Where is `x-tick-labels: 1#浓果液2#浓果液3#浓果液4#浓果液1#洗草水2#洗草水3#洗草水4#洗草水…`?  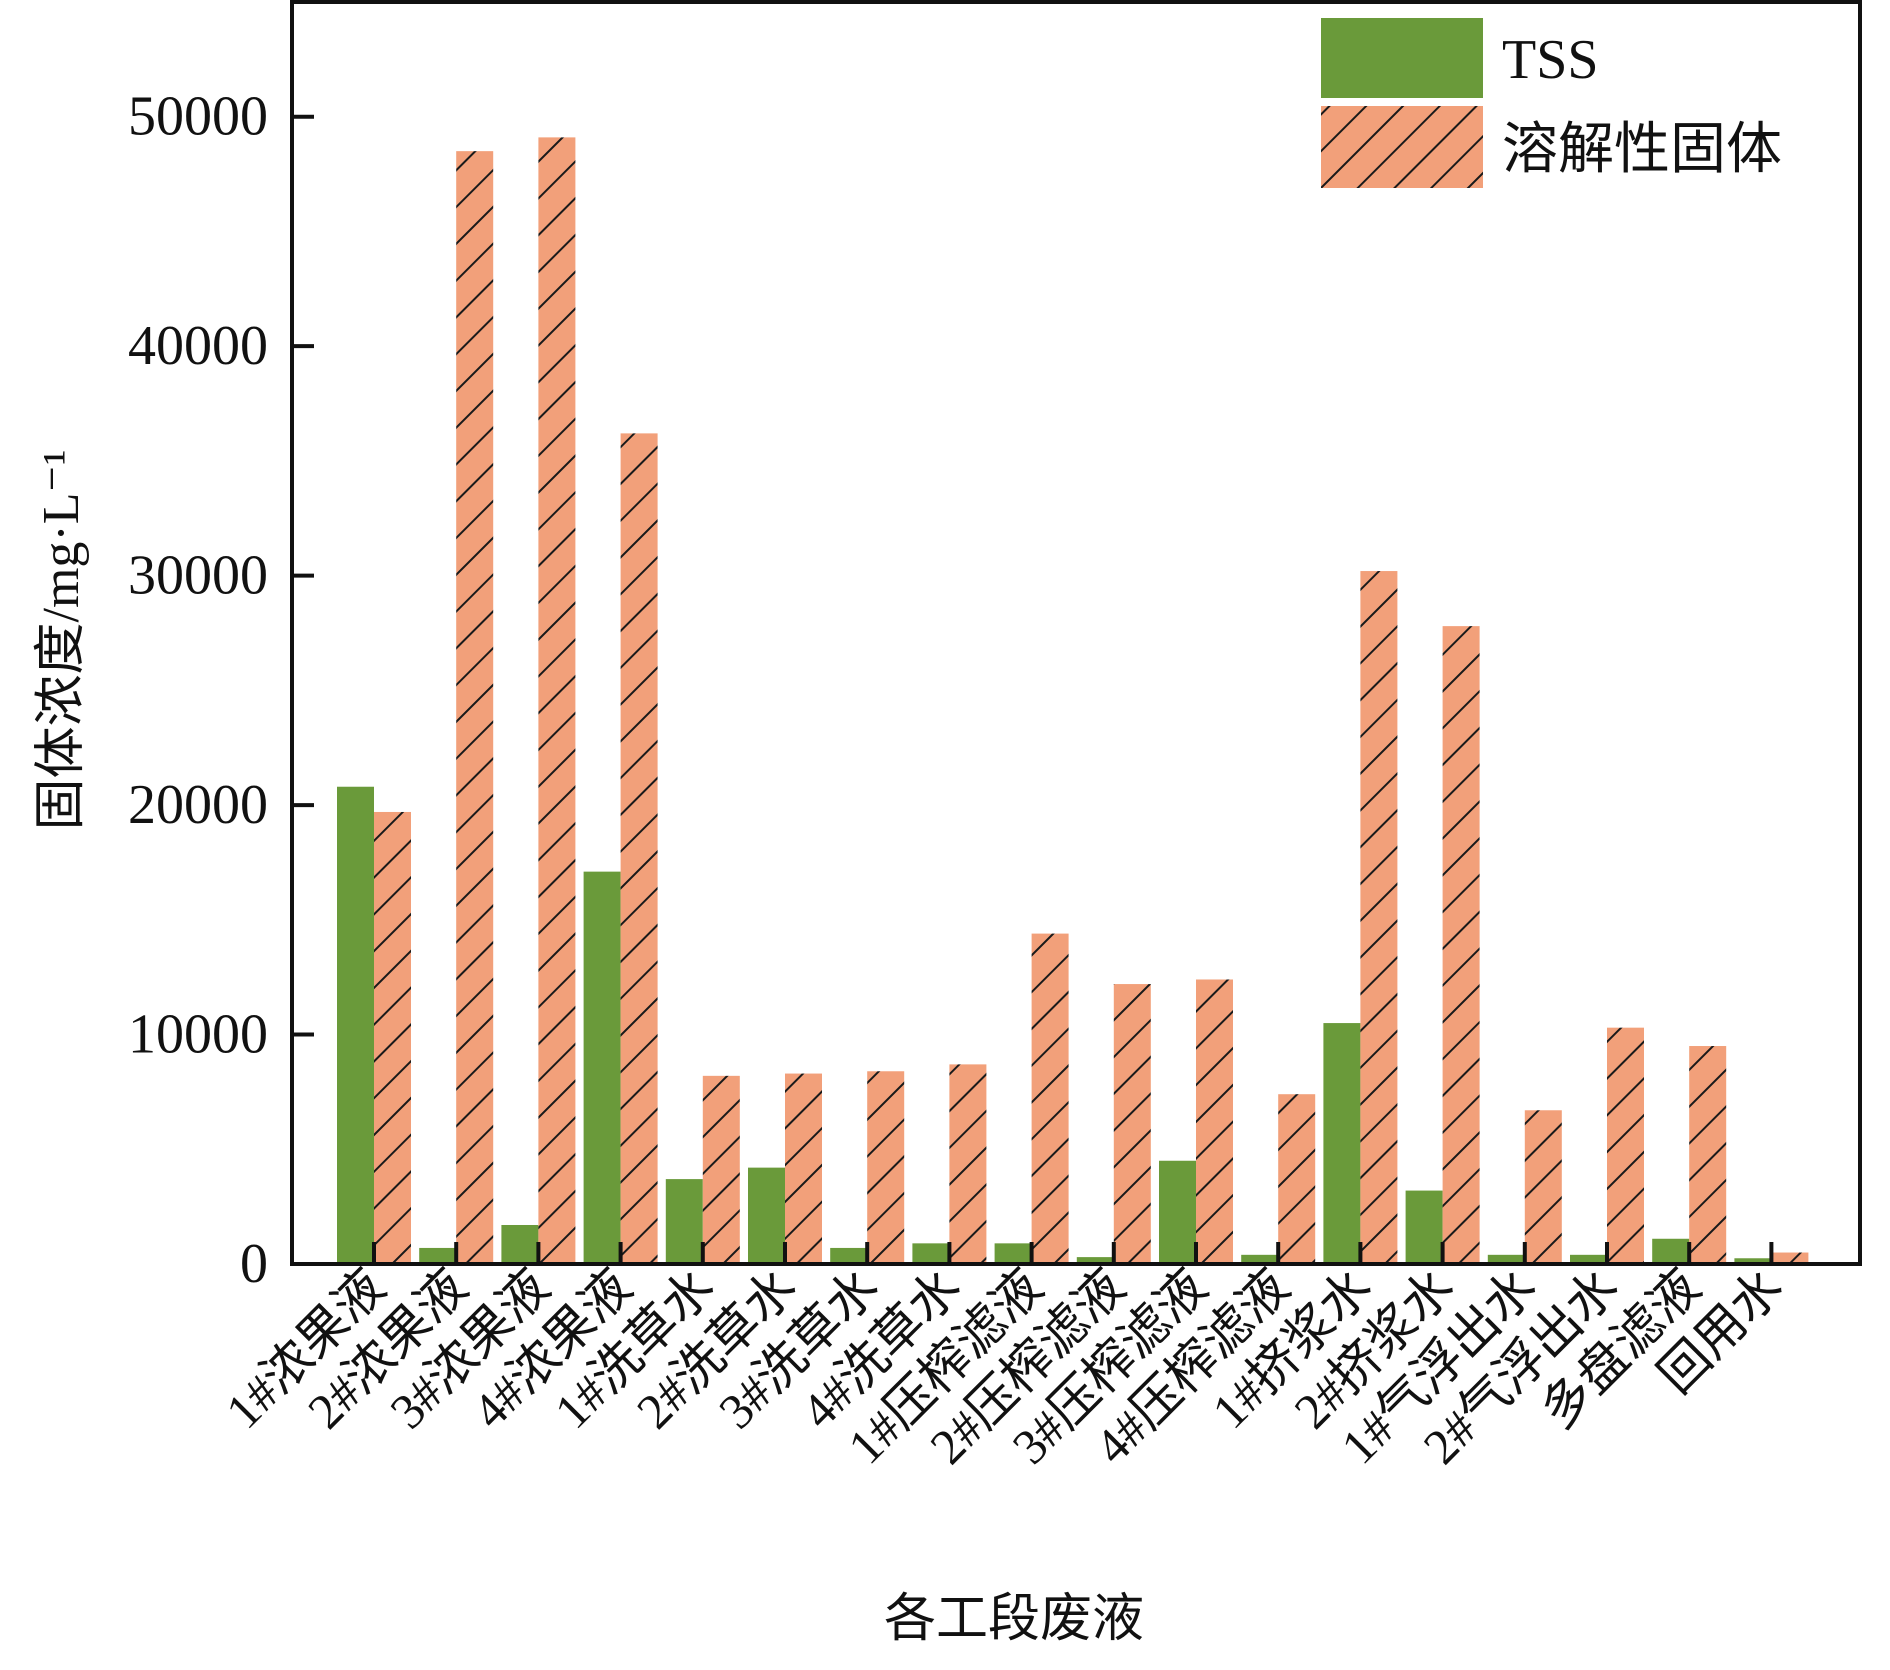 x-tick-labels: 1#浓果液2#浓果液3#浓果液4#浓果液1#洗草水2#洗草水3#洗草水4#洗草水… is located at coordinates (1004, 1366).